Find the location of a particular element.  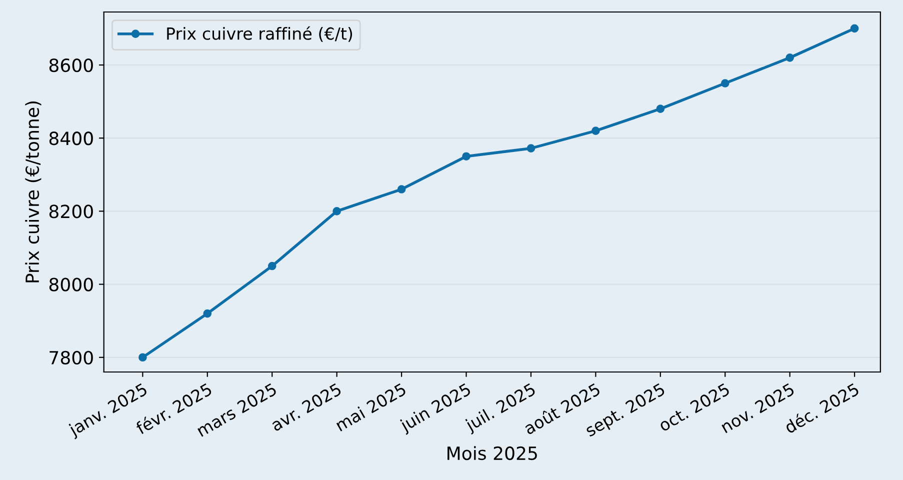

y-tick-label: 8000 is located at coordinates (71, 285).